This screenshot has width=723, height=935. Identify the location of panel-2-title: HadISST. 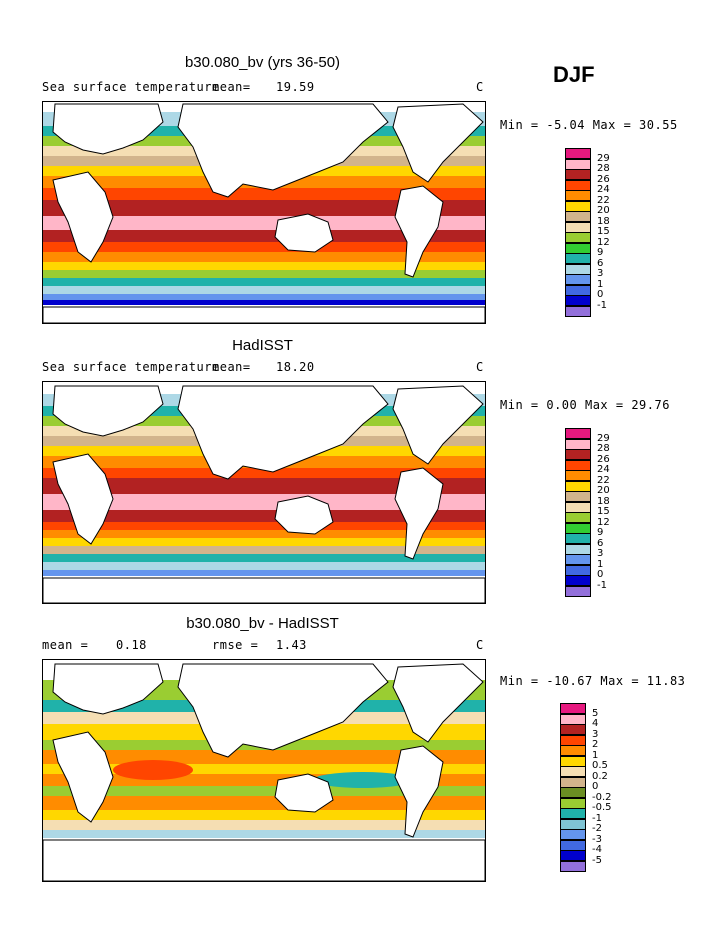
(262, 345).